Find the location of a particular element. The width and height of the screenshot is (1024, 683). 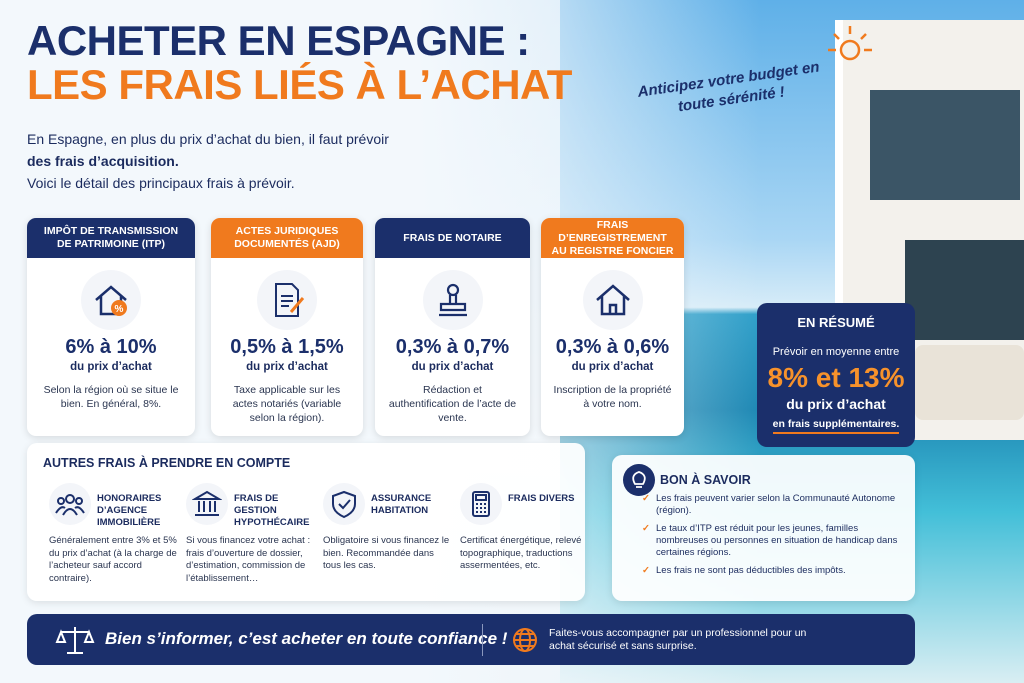

sun-icon is located at coordinates (850, 43).